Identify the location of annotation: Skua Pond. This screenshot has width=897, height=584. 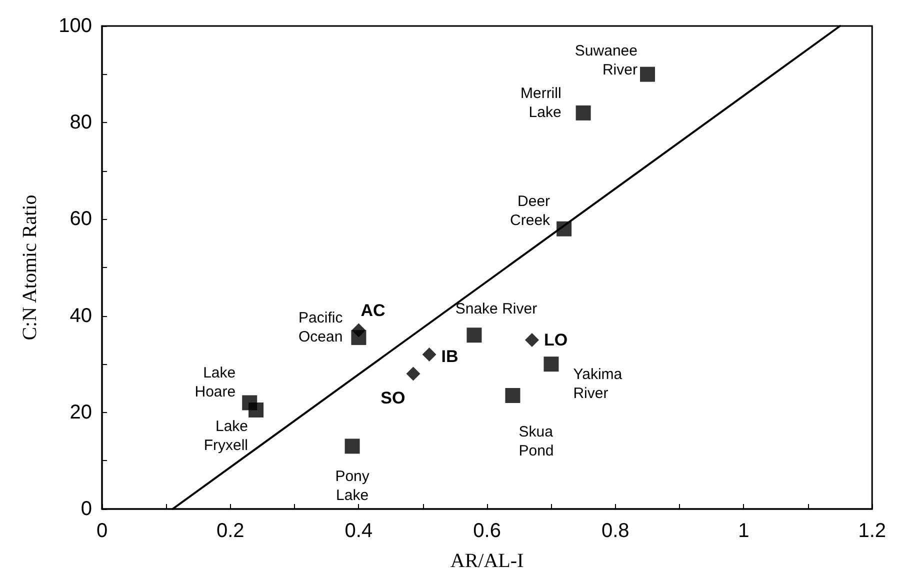
(536, 441).